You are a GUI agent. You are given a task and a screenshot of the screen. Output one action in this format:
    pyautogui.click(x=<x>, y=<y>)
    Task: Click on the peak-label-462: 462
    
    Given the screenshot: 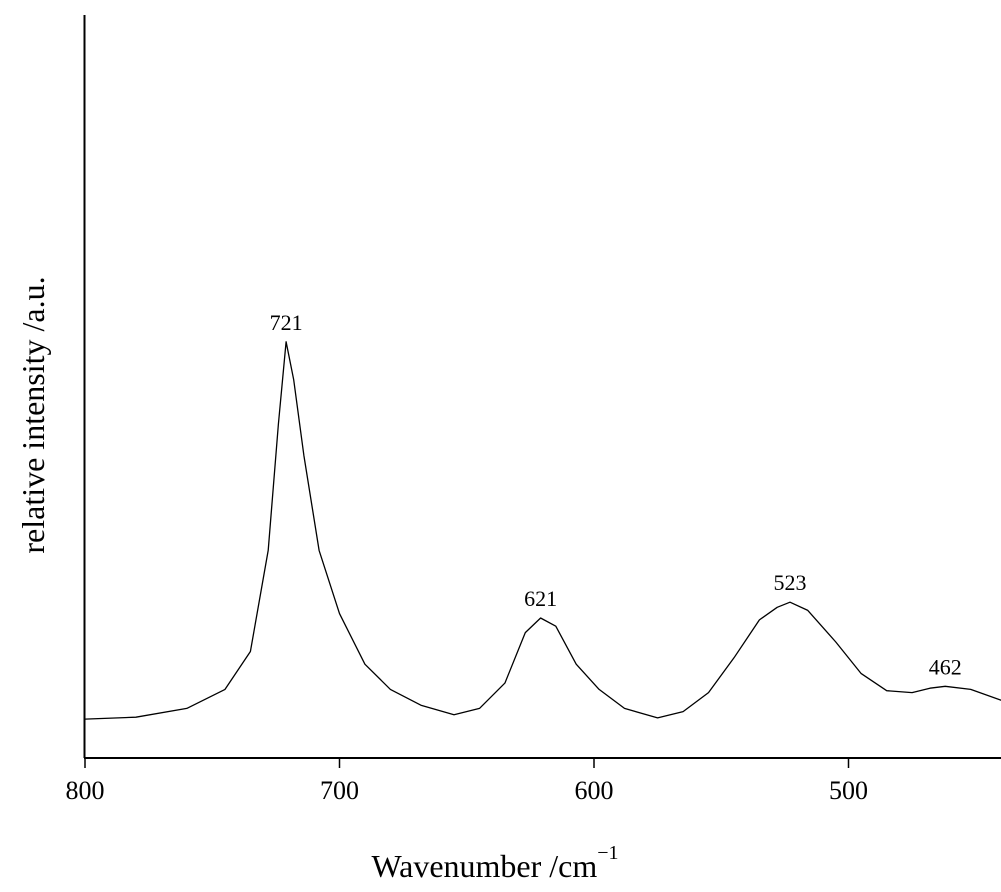 What is the action you would take?
    pyautogui.click(x=945, y=666)
    